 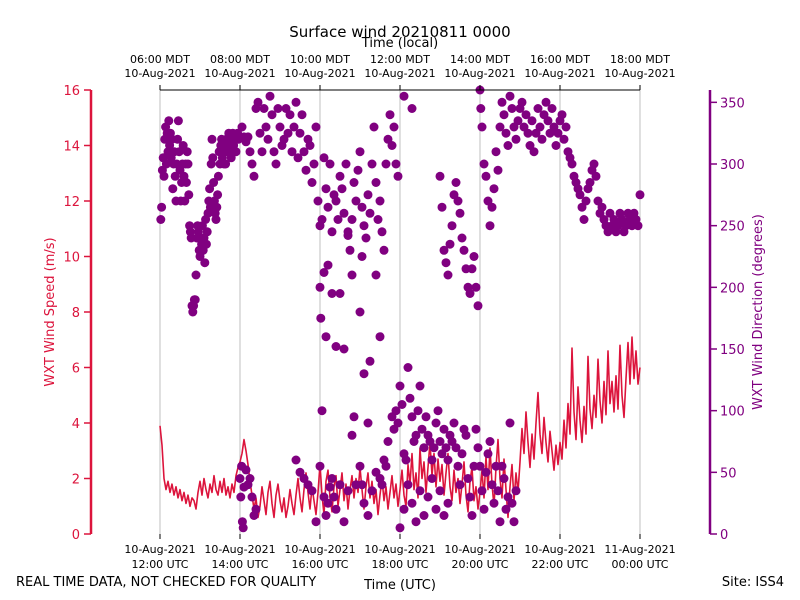 What do you see at coordinates (71, 147) in the screenshot?
I see `left-tick-label: 14` at bounding box center [71, 147].